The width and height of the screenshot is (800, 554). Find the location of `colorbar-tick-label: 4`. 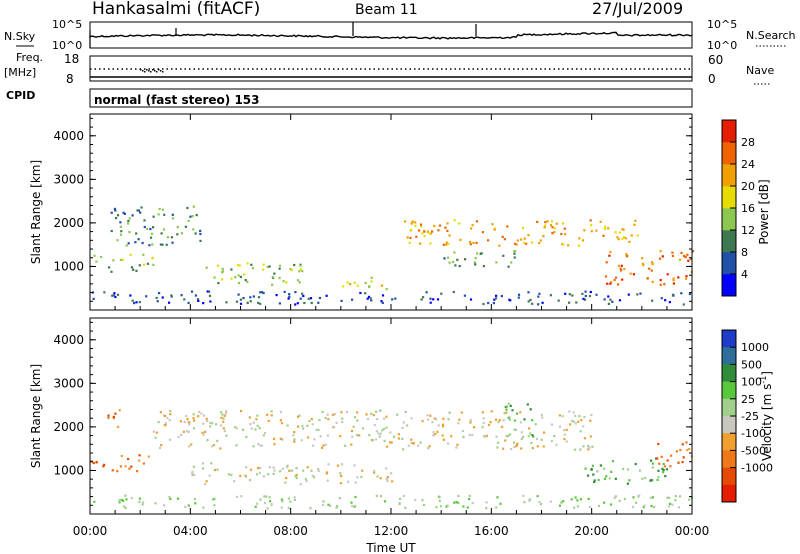

colorbar-tick-label: 4 is located at coordinates (744, 274).